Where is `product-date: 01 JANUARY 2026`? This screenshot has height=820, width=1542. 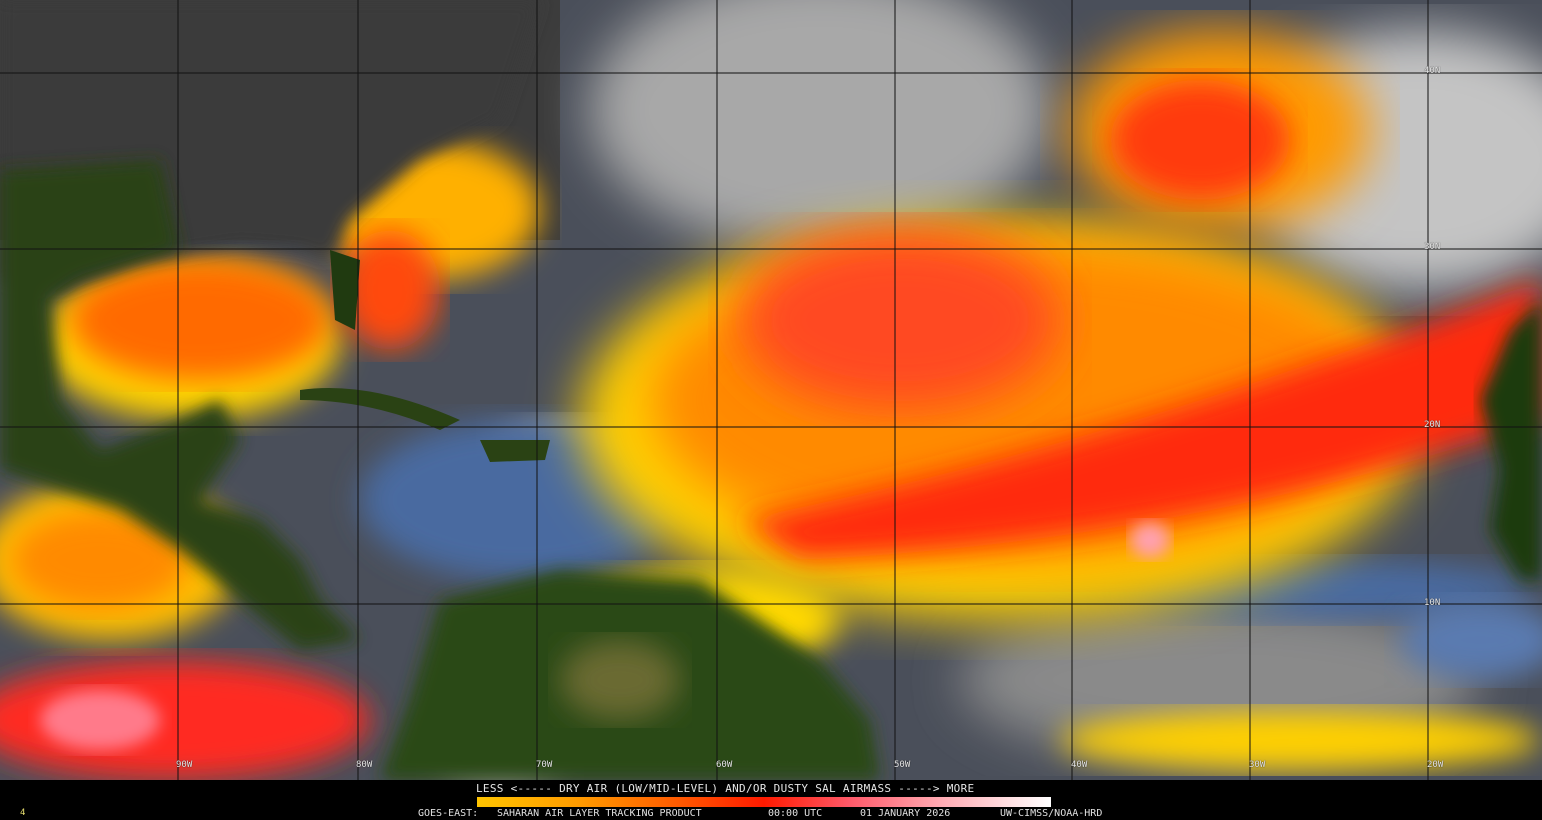
product-date: 01 JANUARY 2026 is located at coordinates (905, 813).